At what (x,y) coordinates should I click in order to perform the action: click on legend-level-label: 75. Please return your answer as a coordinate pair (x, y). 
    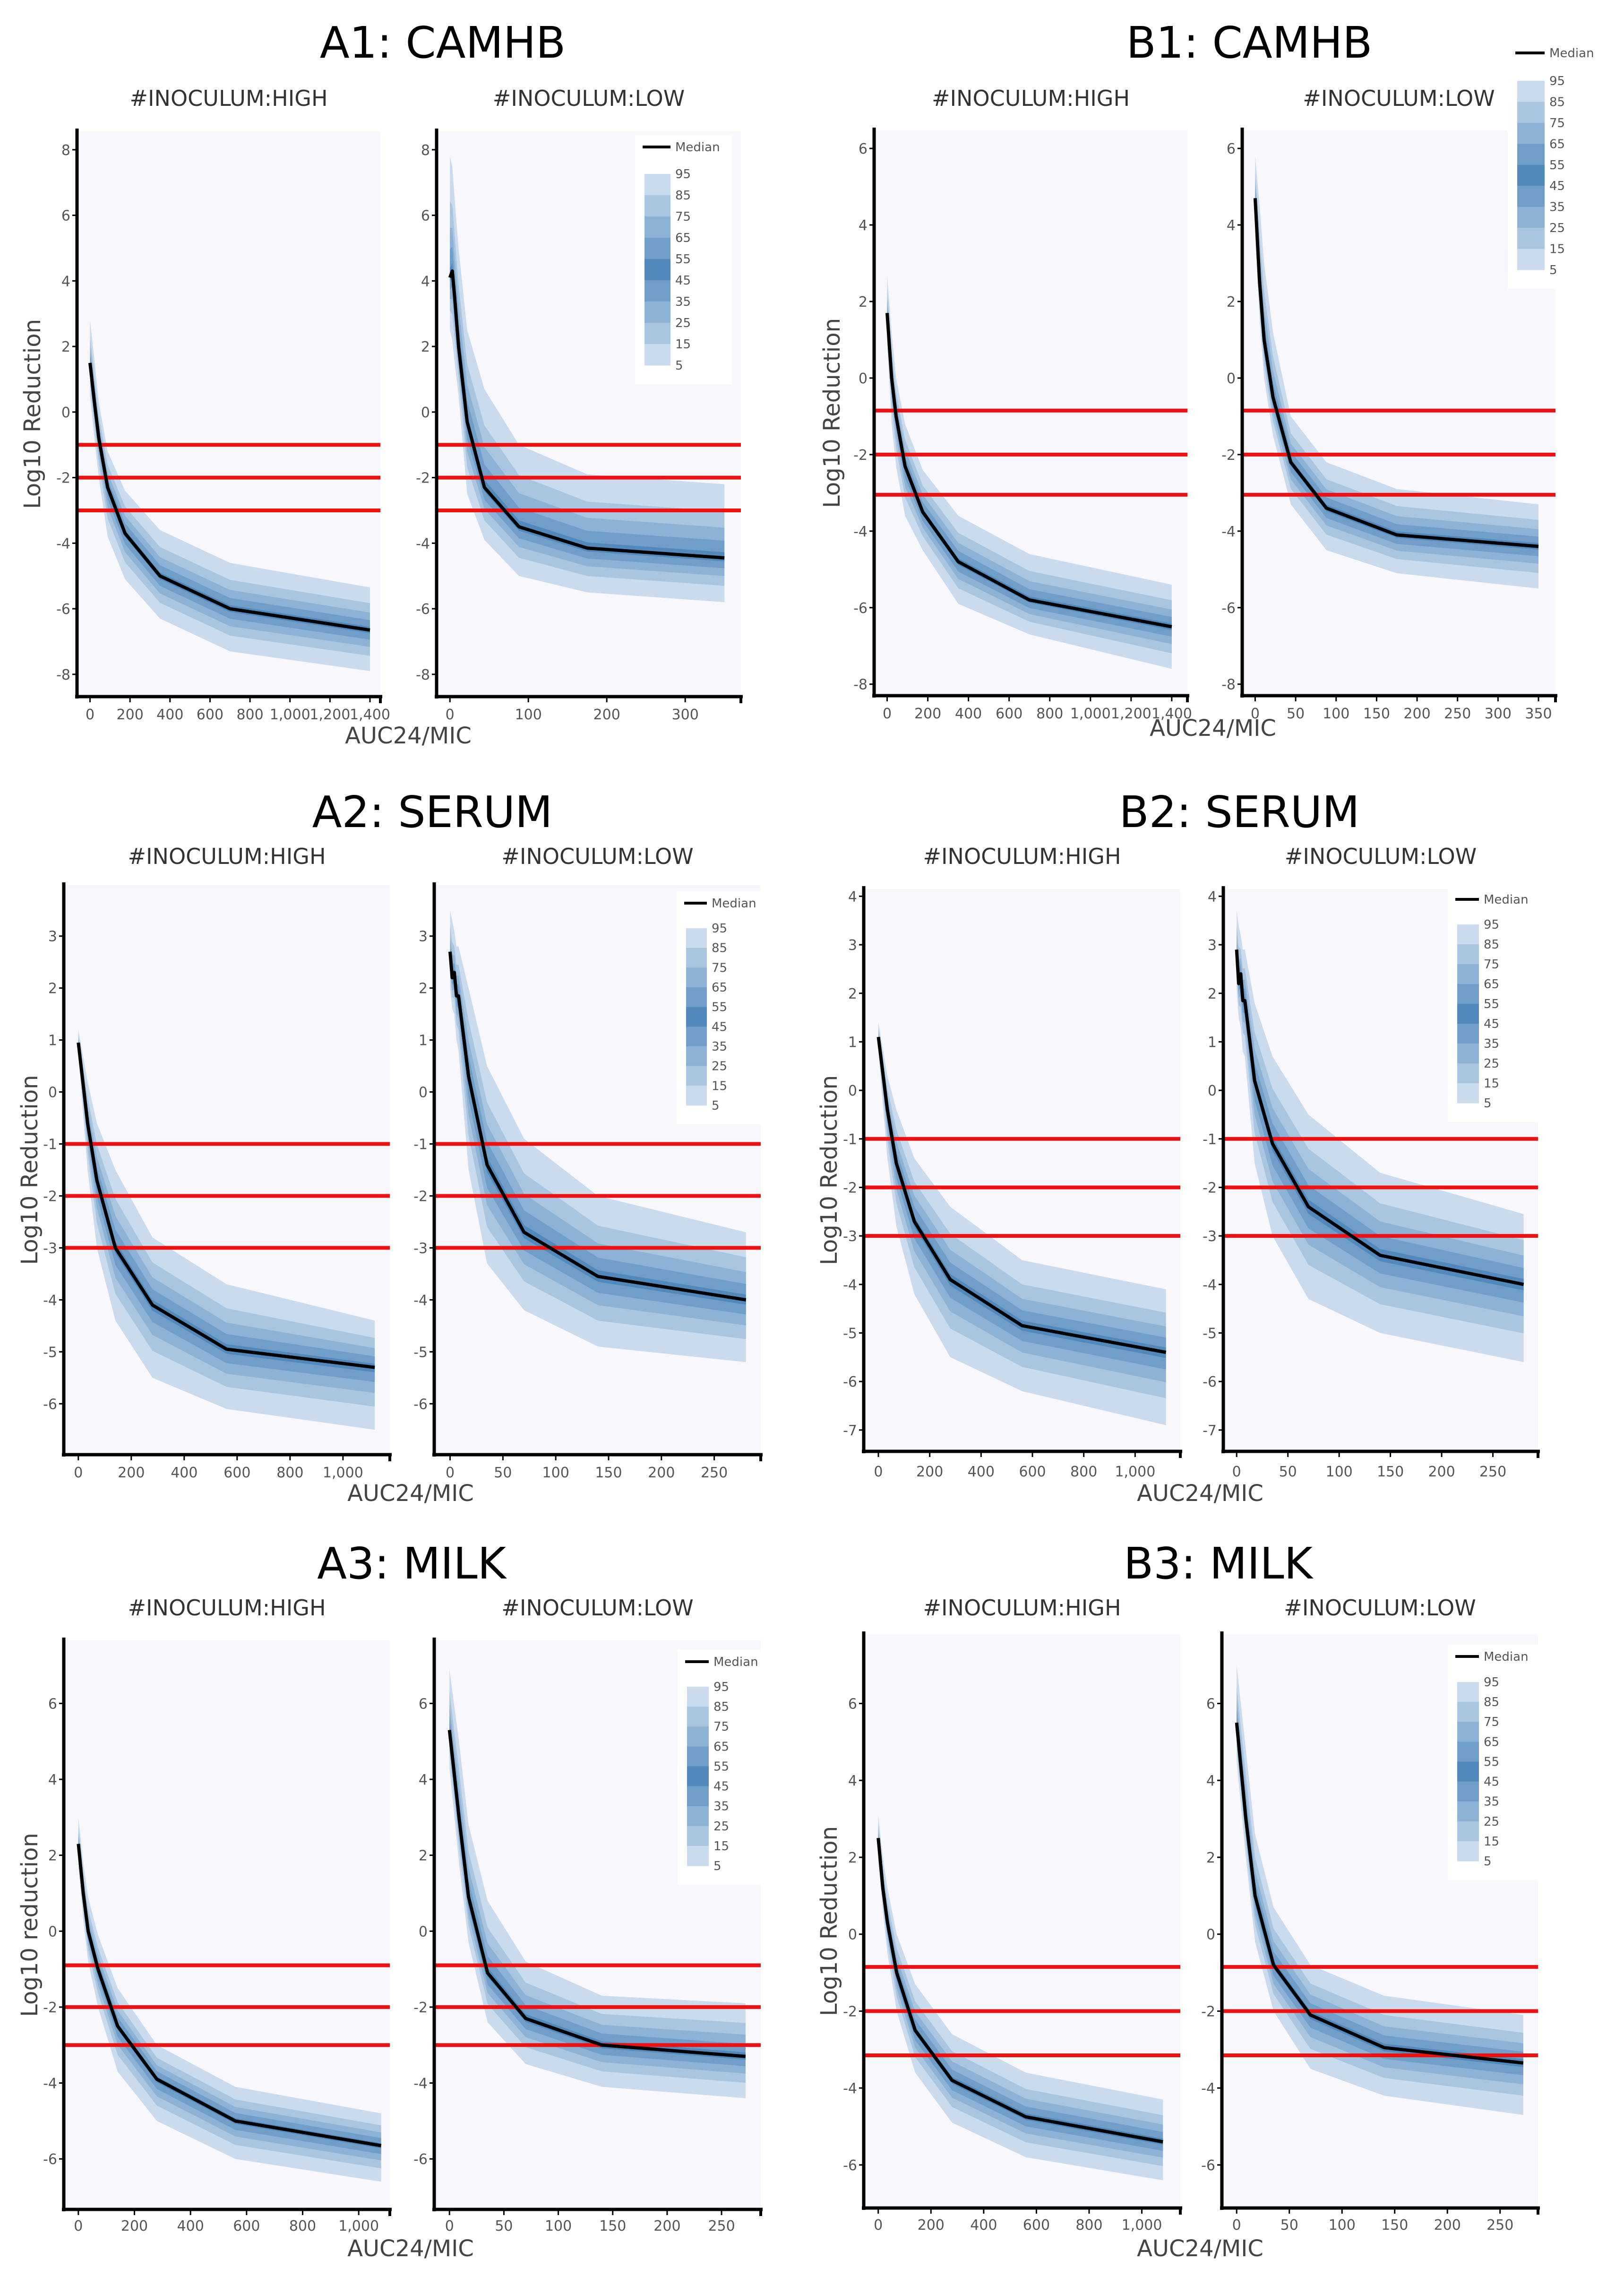
    Looking at the image, I should click on (719, 968).